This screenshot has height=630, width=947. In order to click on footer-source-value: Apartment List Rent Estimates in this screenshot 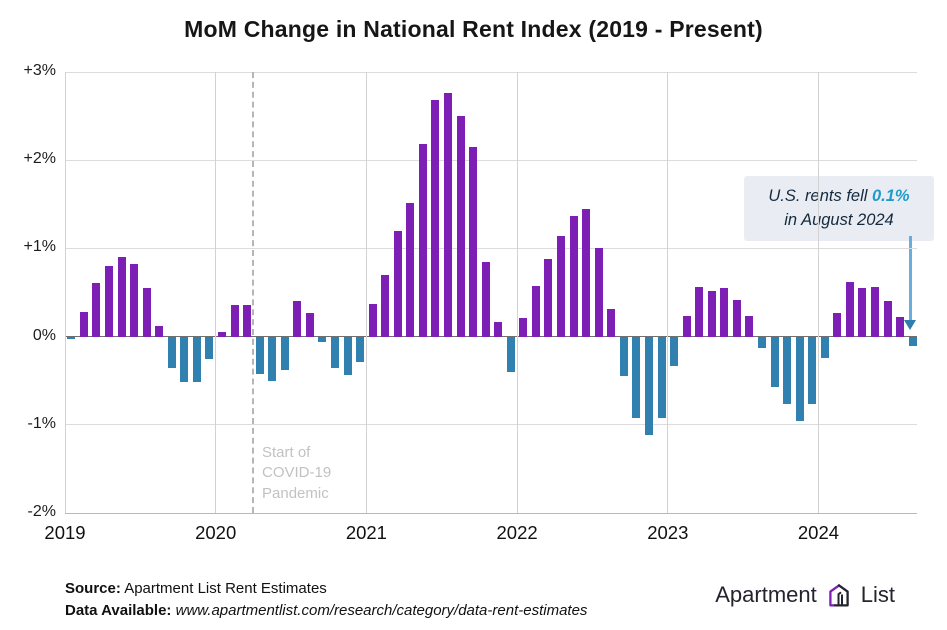, I will do `click(223, 588)`.